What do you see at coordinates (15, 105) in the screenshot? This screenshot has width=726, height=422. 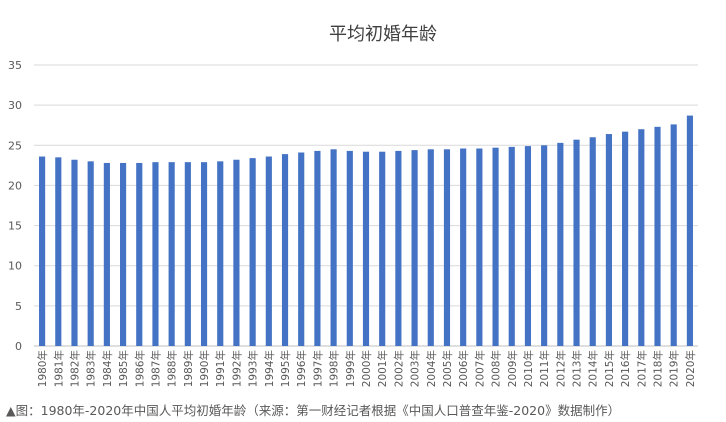 I see `y-tick-label: 30` at bounding box center [15, 105].